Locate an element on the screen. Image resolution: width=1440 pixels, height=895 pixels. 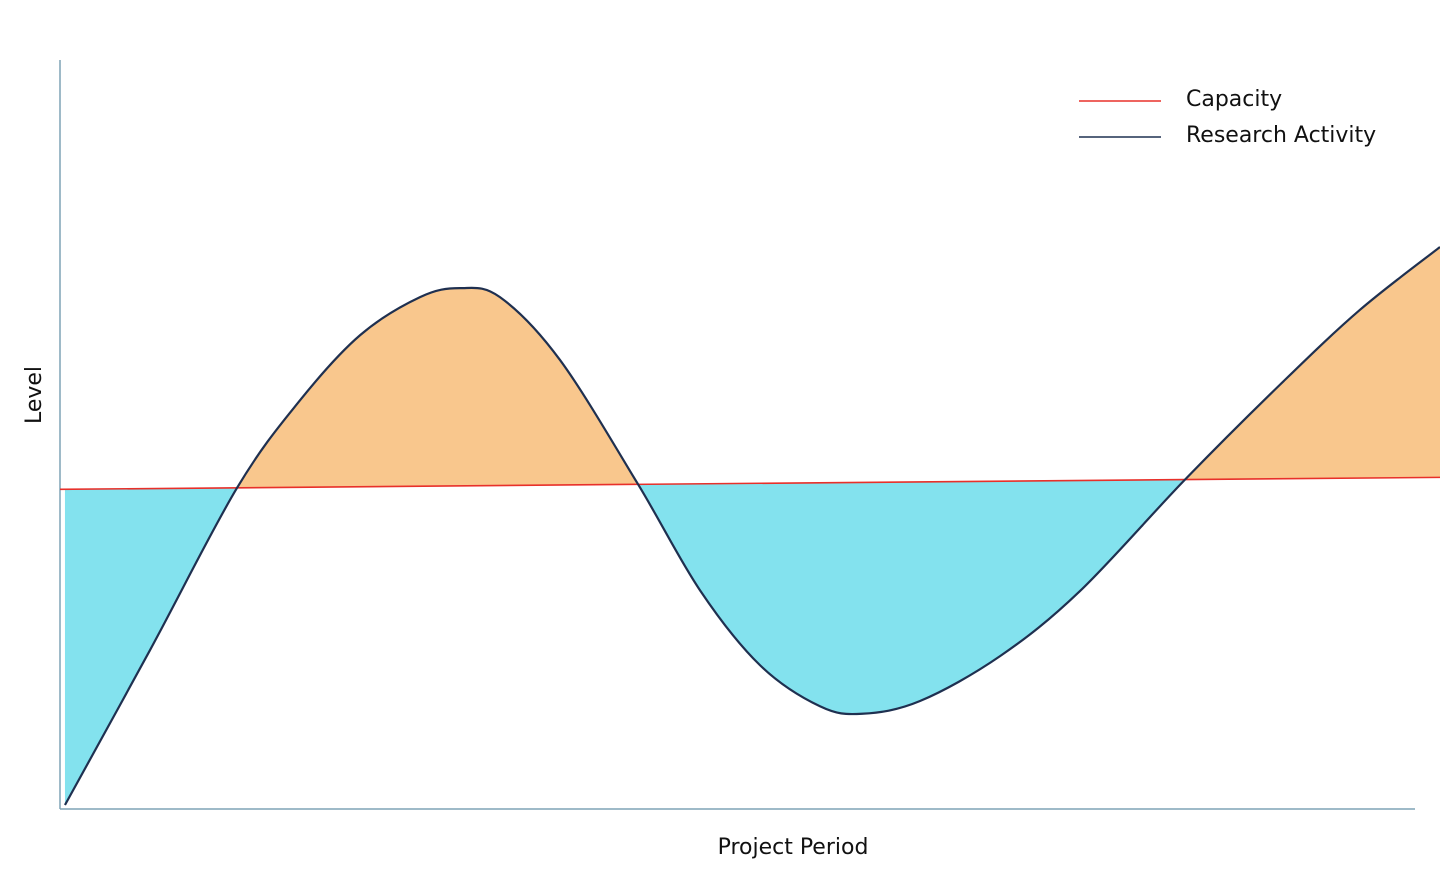
legend-label: Research Activity is located at coordinates (1281, 135).